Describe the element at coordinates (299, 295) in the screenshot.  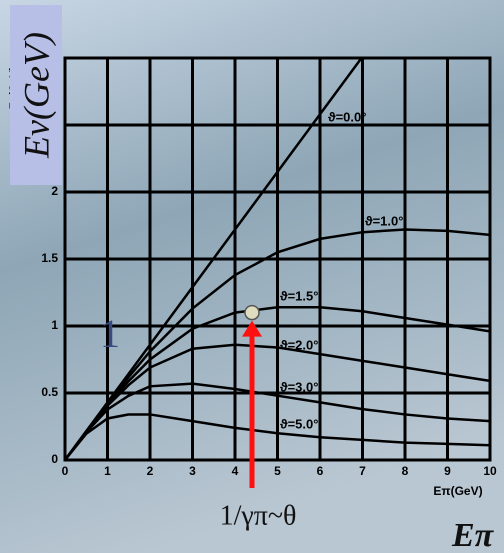
I see `curve-label: ϑ=1.5°` at that location.